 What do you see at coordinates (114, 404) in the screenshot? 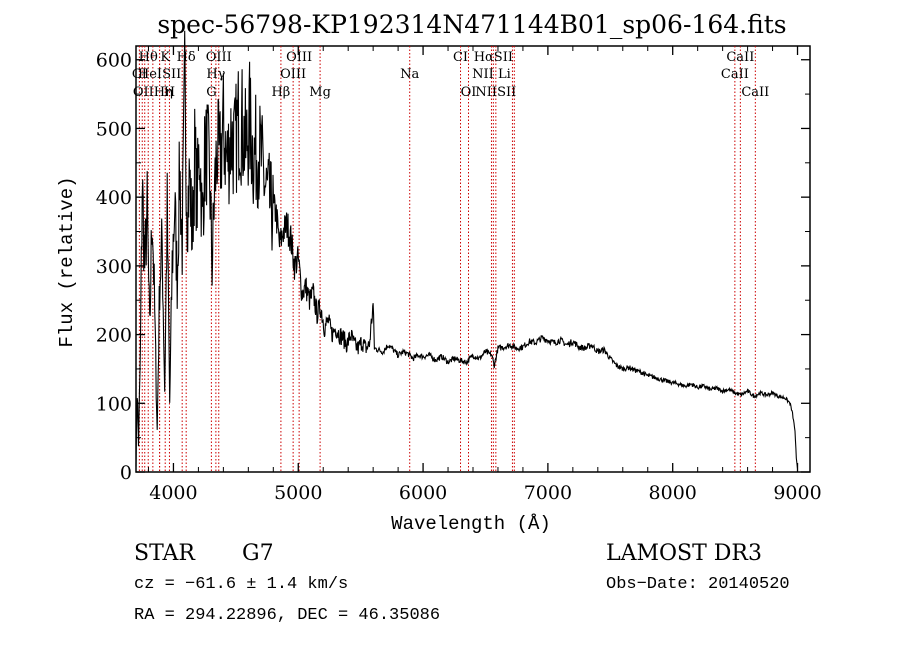
I see `y-tick-label: 100` at bounding box center [114, 404].